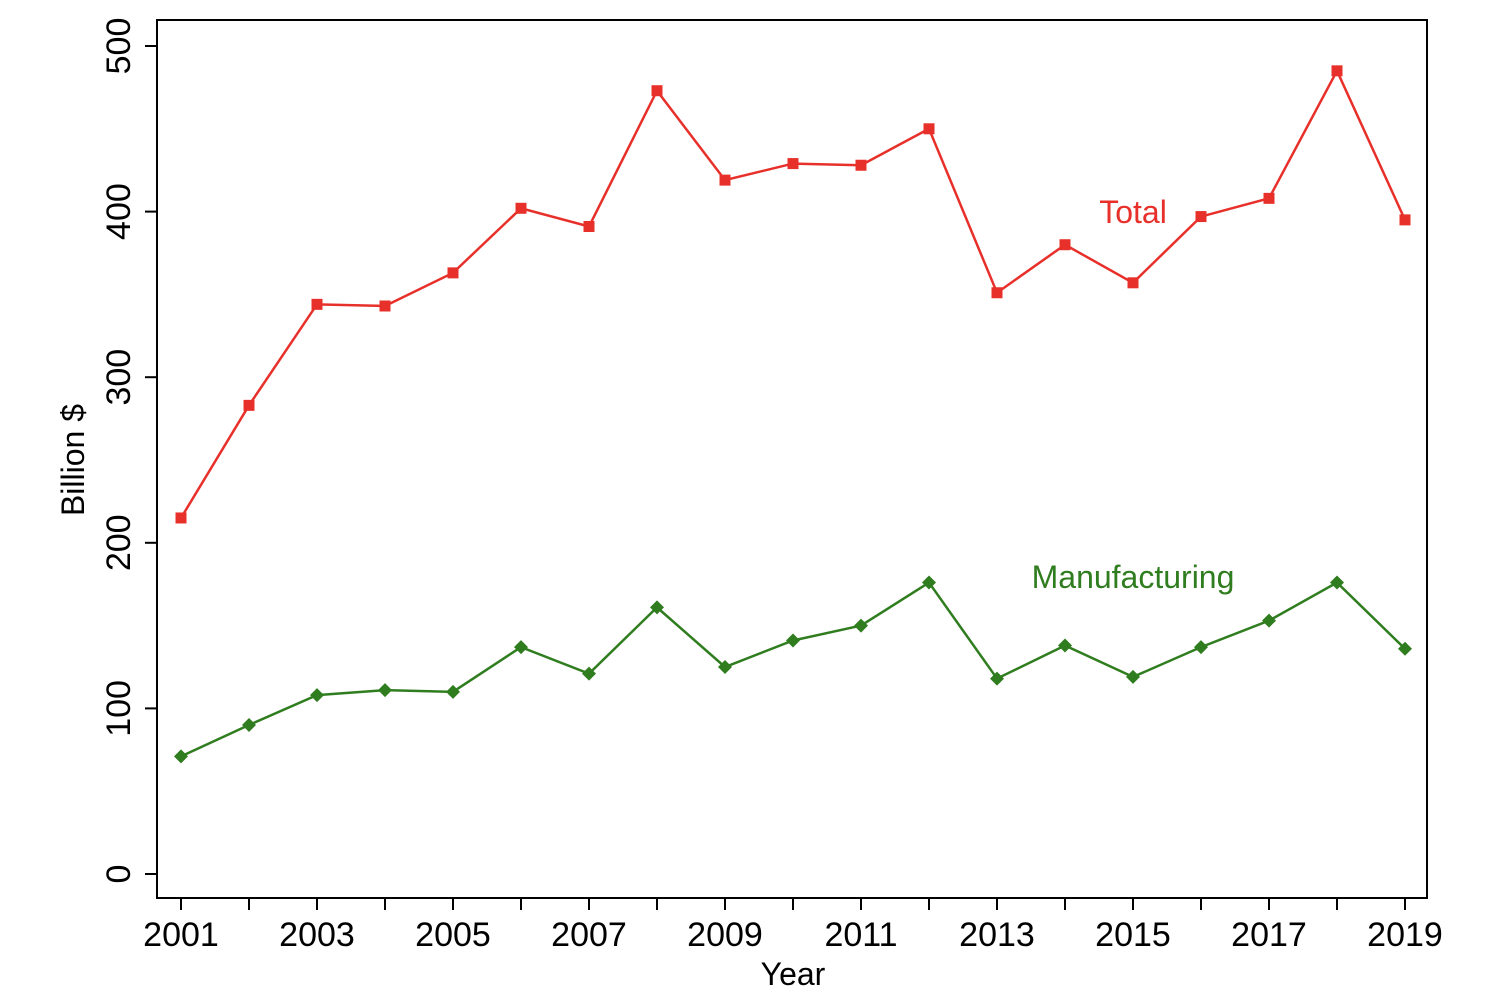 This screenshot has height=1007, width=1492. What do you see at coordinates (453, 935) in the screenshot?
I see `x-tick-label: 2005` at bounding box center [453, 935].